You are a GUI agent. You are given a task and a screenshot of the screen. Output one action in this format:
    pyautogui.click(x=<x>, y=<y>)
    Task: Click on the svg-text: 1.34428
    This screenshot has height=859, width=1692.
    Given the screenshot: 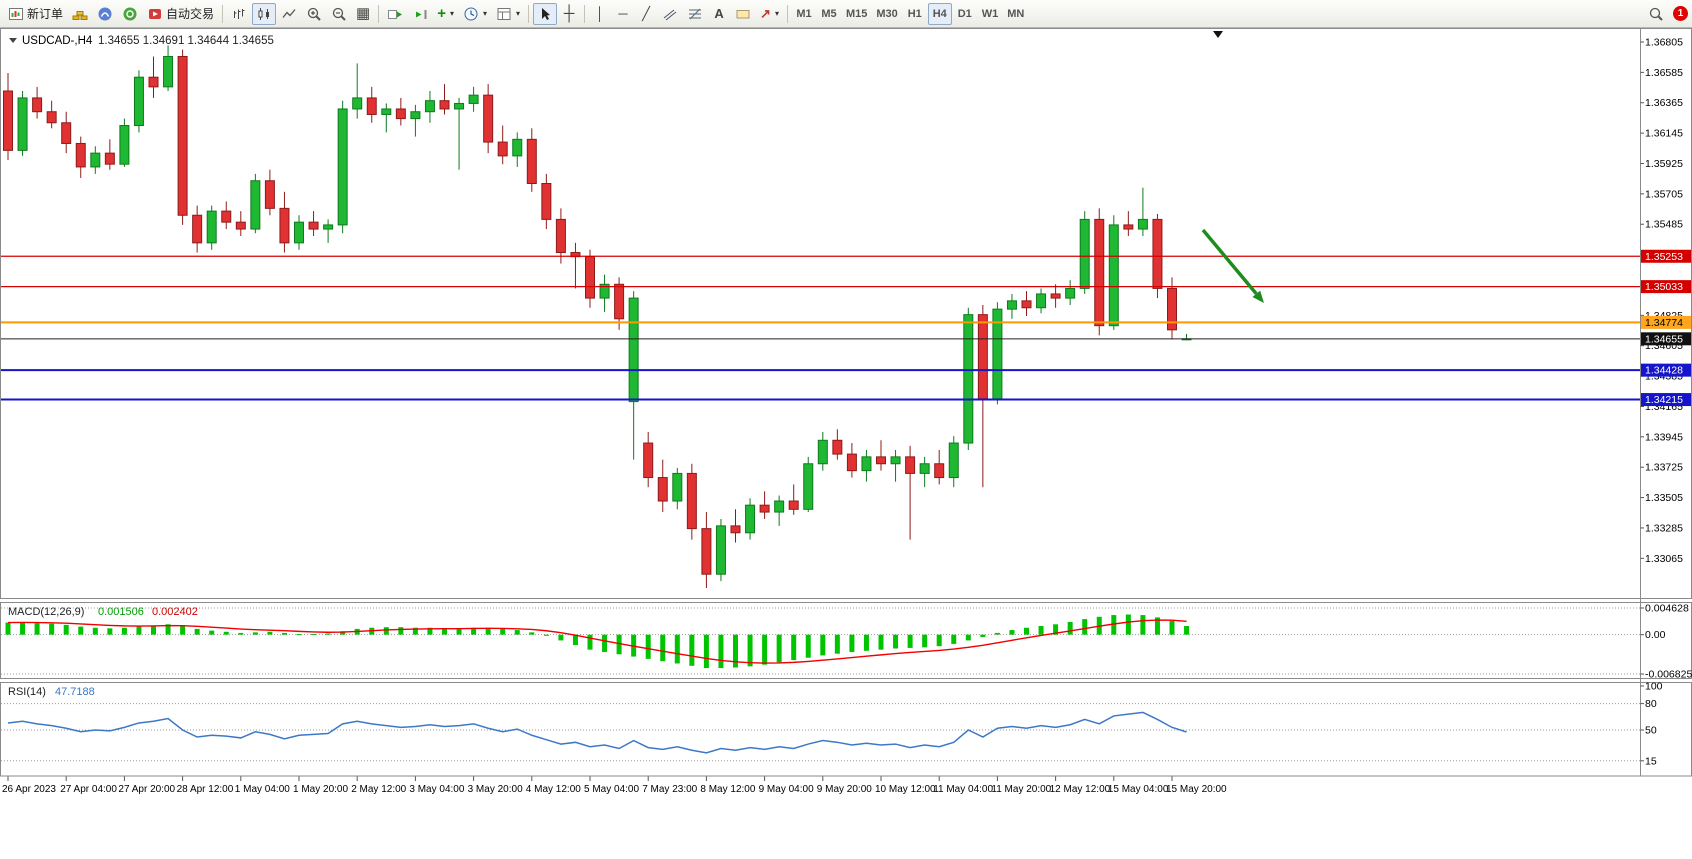 What is the action you would take?
    pyautogui.click(x=1664, y=371)
    